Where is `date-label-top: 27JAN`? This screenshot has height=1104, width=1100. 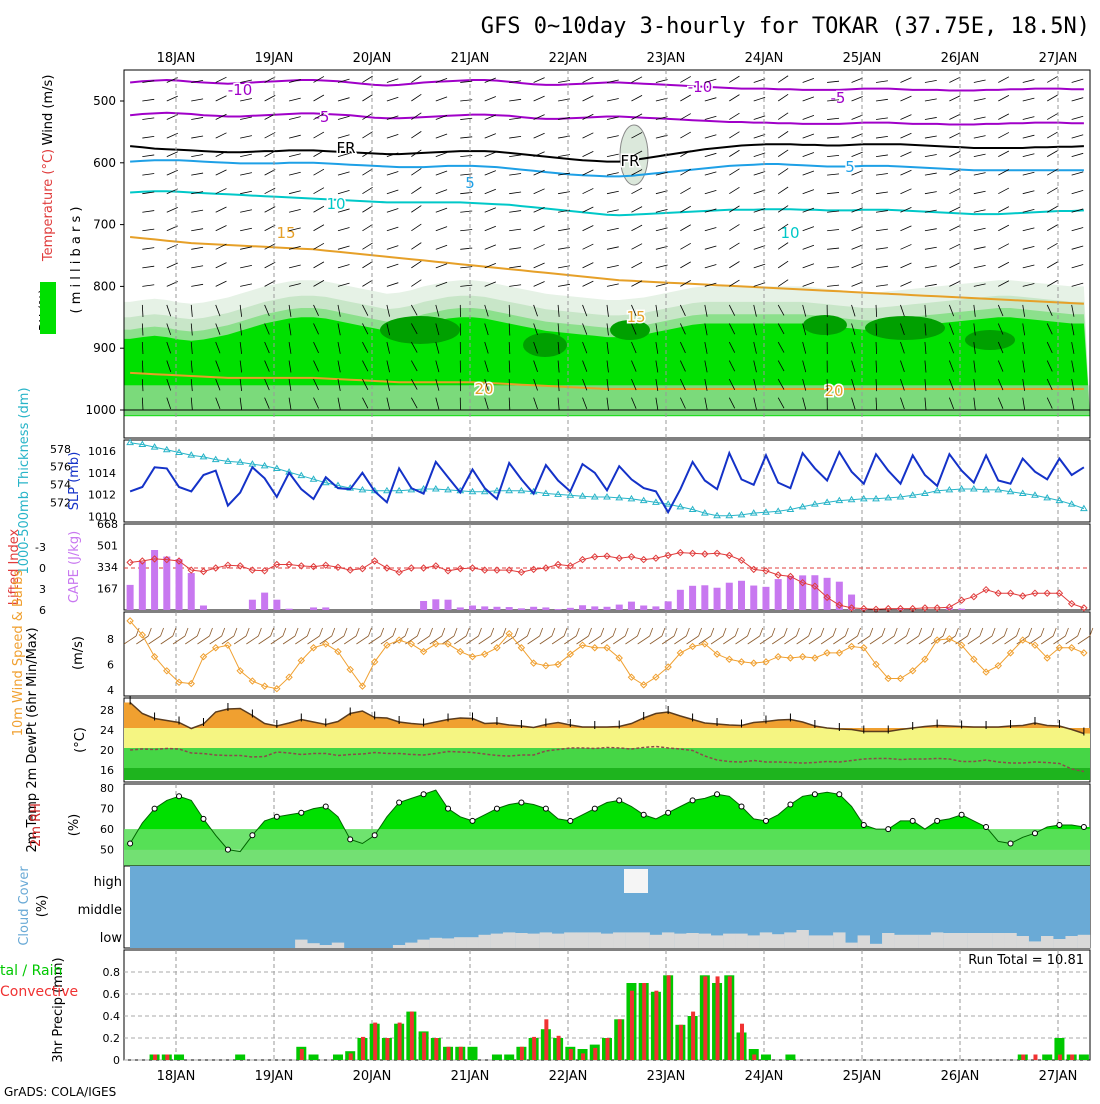 date-label-top: 27JAN is located at coordinates (1058, 58).